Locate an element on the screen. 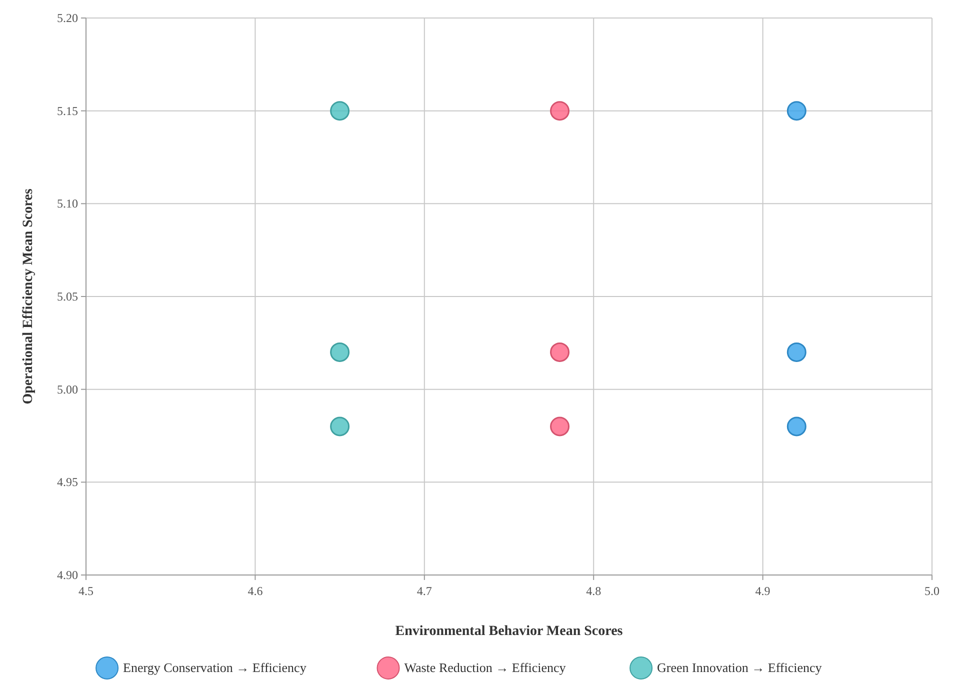 Image resolution: width=962 pixels, height=697 pixels. y-axis-title: Operational Efficiency Mean Scores is located at coordinates (28, 296).